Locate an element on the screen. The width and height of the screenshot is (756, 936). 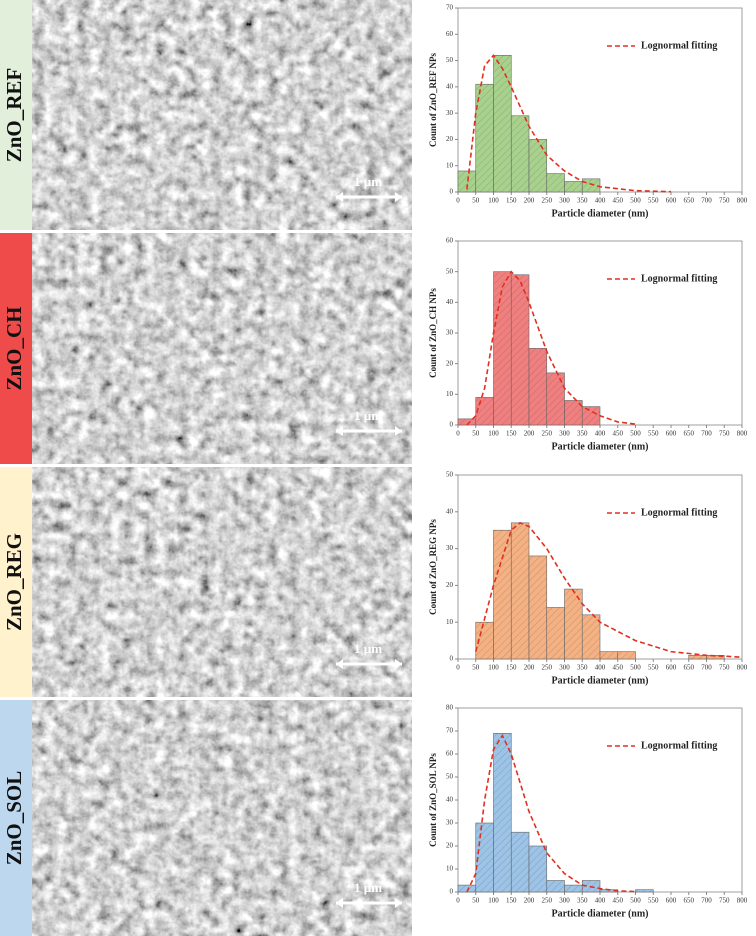
sample-label: ZnO_REF is located at coordinates (14, 115).